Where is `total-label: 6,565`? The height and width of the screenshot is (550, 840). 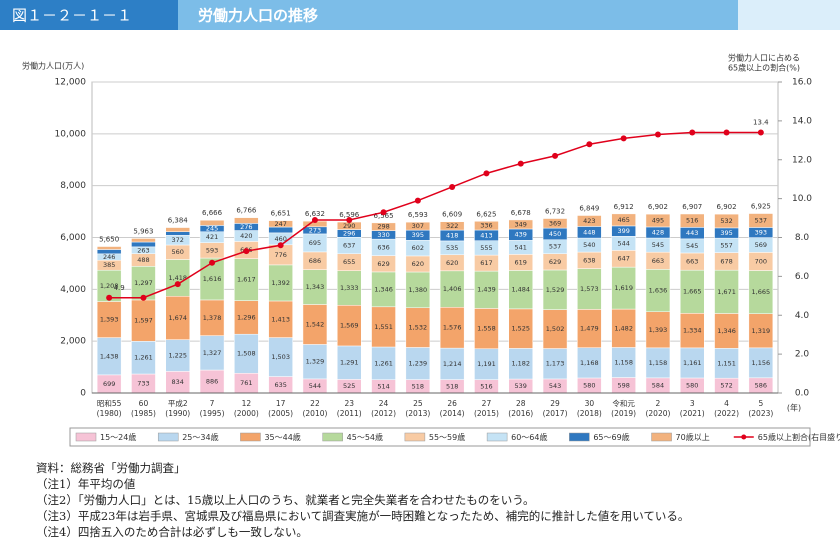 total-label: 6,565 is located at coordinates (384, 216).